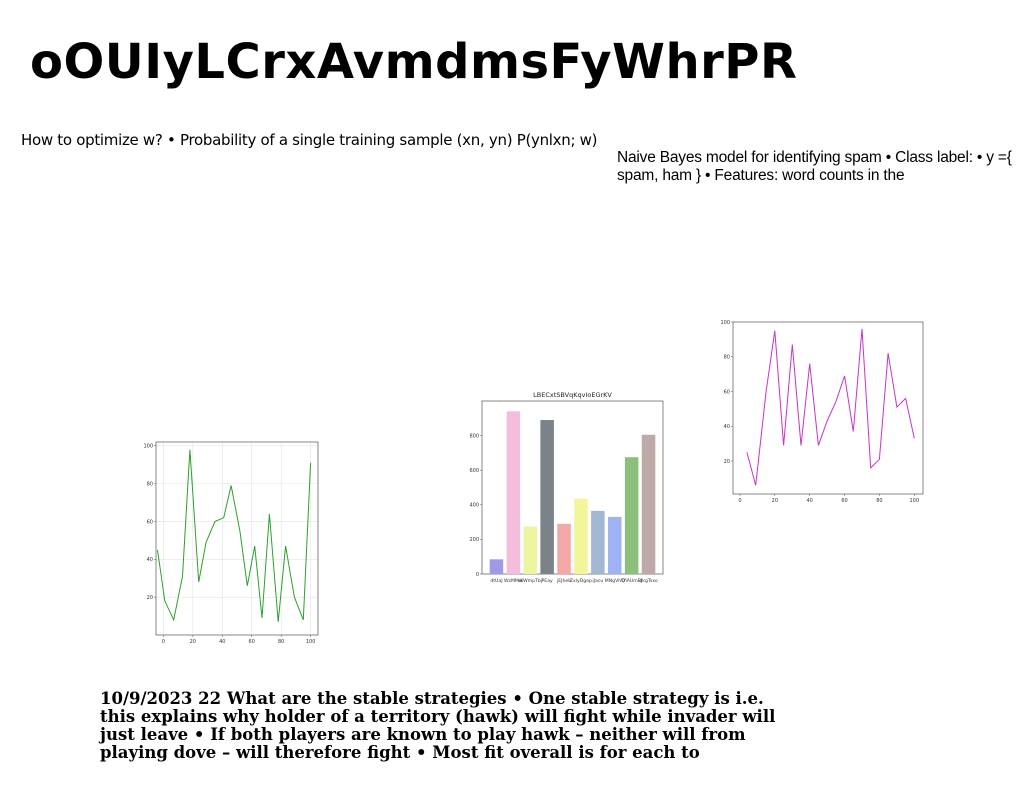 The width and height of the screenshot is (1024, 788). What do you see at coordinates (631, 581) in the screenshot?
I see `bar-chart-x-tick-label: TfiAUmBJ` at bounding box center [631, 581].